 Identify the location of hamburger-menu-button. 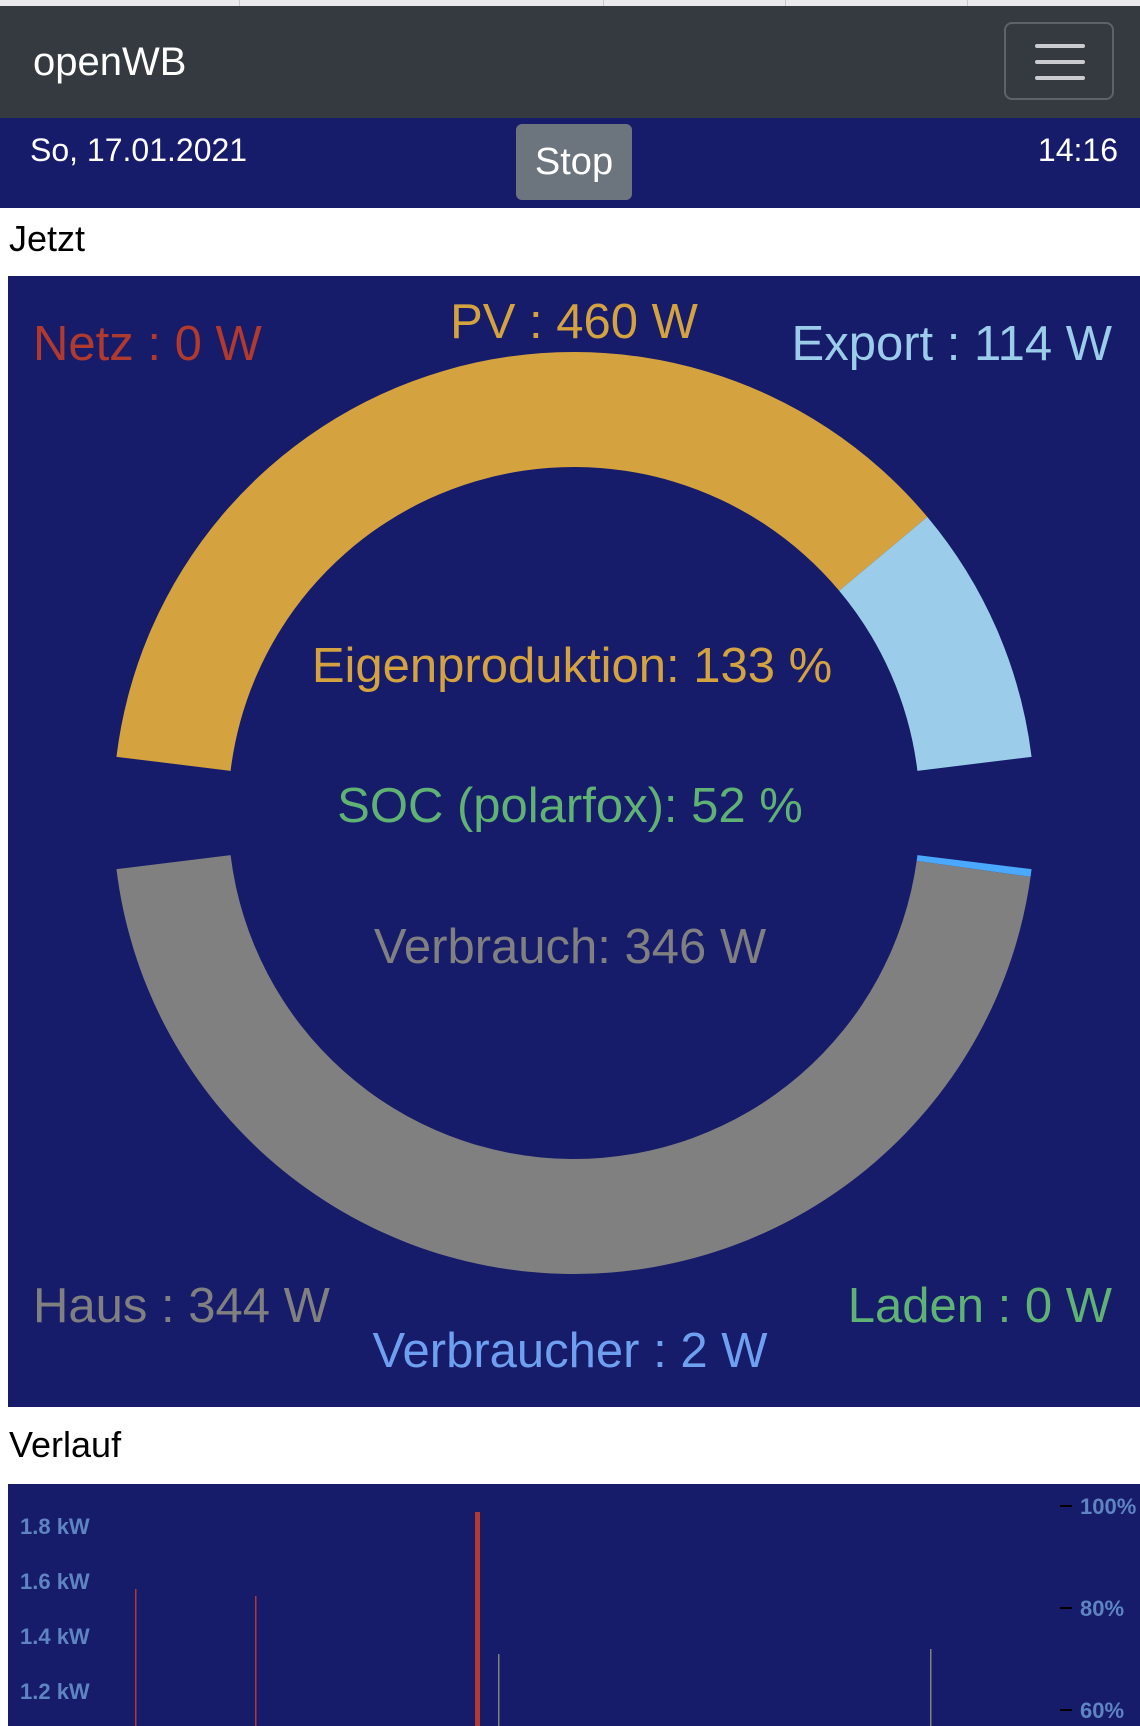
(1059, 61).